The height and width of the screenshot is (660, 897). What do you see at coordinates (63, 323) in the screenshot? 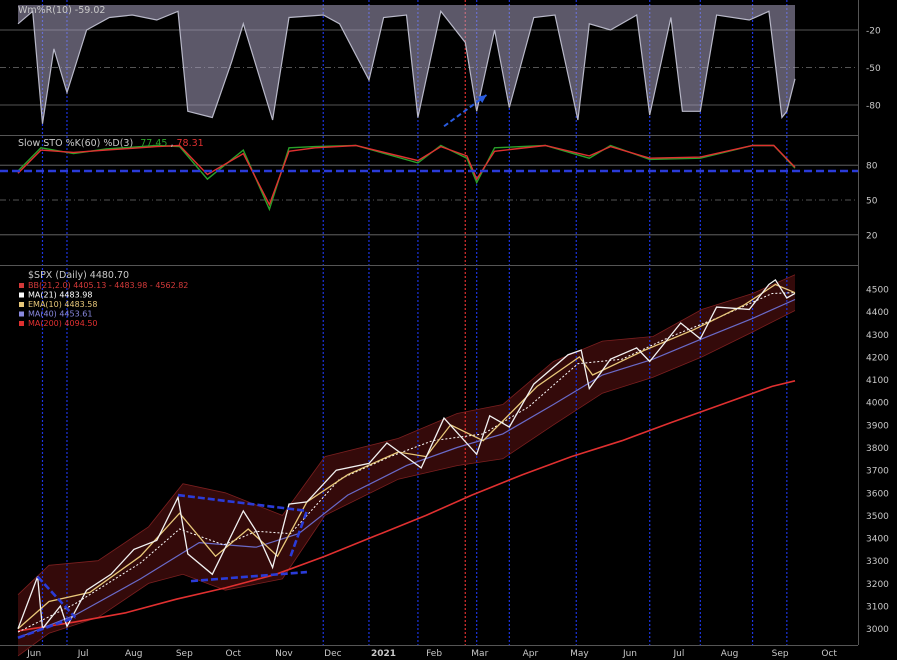
I see `legend-label: MA(200) 4094.50` at bounding box center [63, 323].